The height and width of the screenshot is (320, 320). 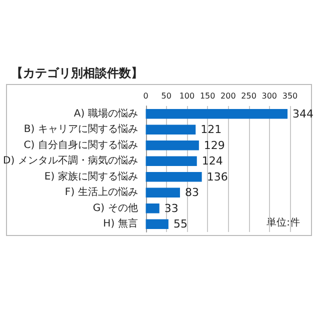 I want to click on y-tick-label: A) 職場の悩み, so click(x=106, y=113).